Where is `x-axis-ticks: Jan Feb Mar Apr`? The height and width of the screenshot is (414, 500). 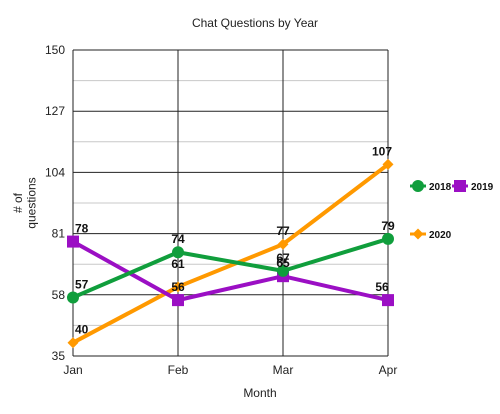
x-axis-ticks: Jan Feb Mar Apr is located at coordinates (230, 370).